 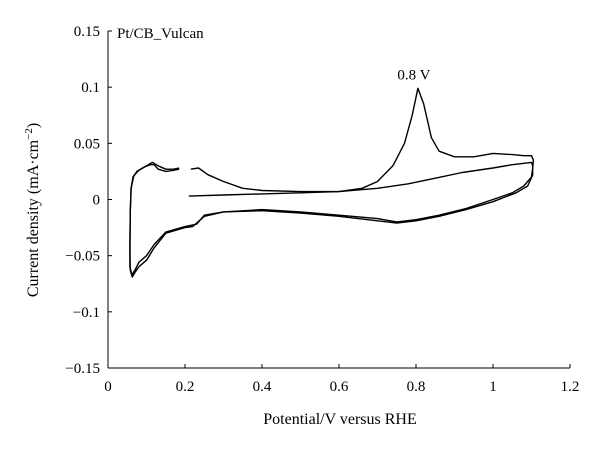 What do you see at coordinates (570, 387) in the screenshot?
I see `x-tick-label: 1.2` at bounding box center [570, 387].